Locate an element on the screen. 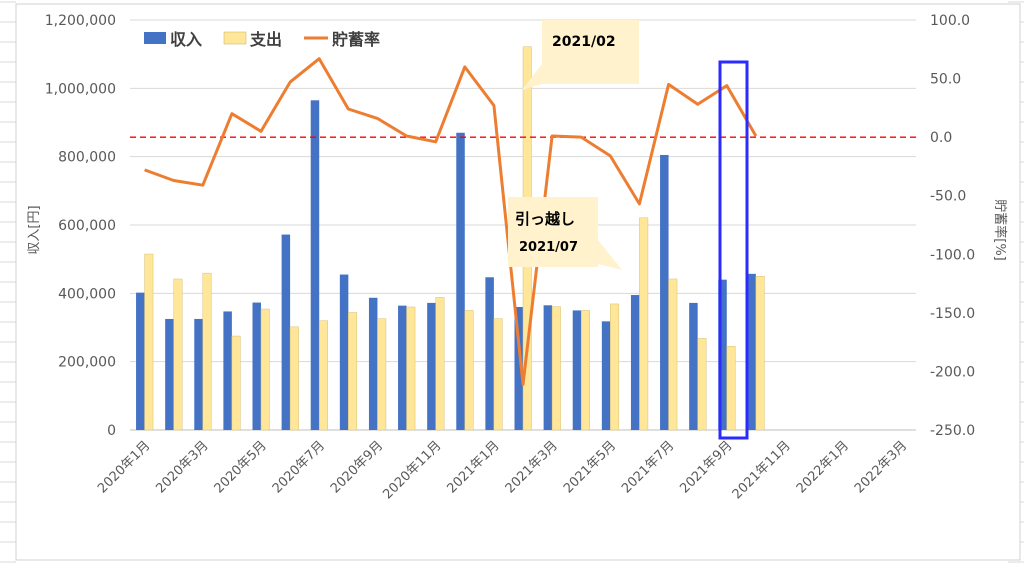 Image resolution: width=1024 pixels, height=570 pixels. callout-text: 2021/02 is located at coordinates (584, 42).